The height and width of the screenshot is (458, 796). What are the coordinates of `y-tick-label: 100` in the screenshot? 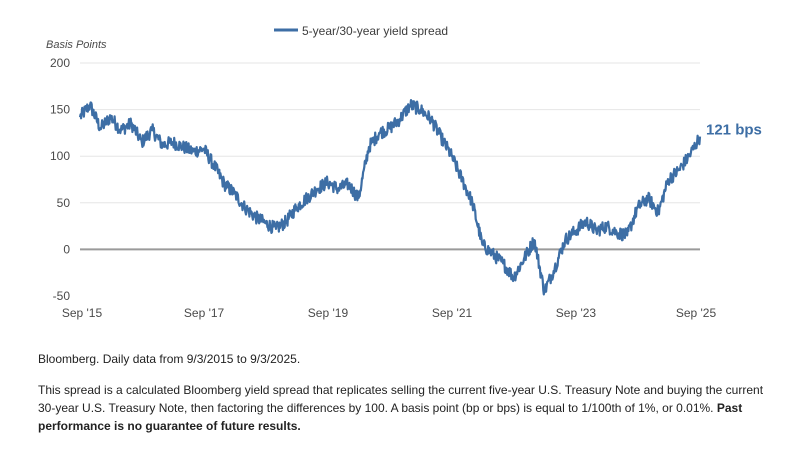 It's located at (60, 156).